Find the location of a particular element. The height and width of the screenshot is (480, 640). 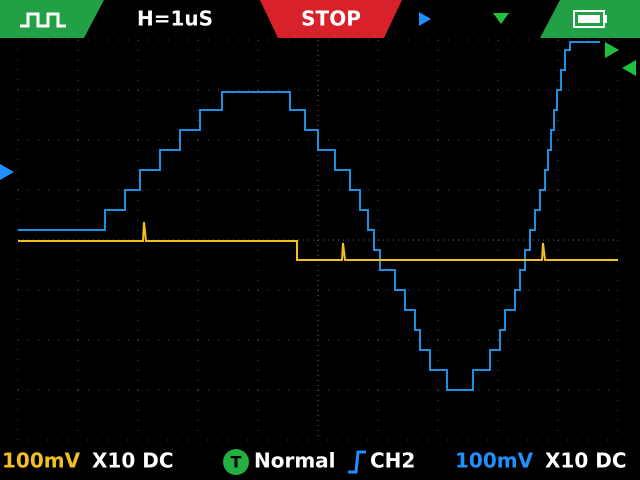

trigger-source: CH2 is located at coordinates (392, 461).